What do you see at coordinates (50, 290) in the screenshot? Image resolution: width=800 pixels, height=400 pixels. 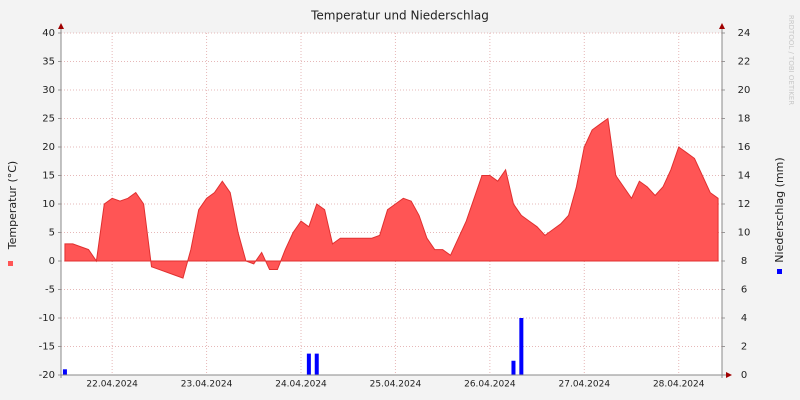 I see `y-tick-label: -5` at bounding box center [50, 290].